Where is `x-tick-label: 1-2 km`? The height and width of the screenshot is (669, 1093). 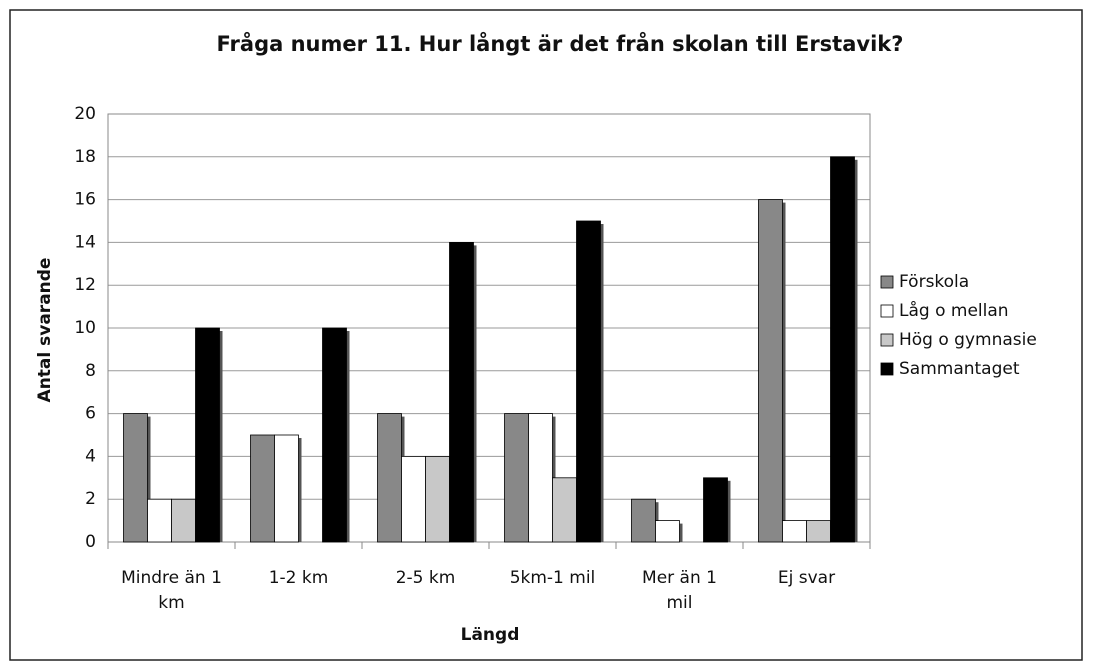
x-tick-label: 1-2 km is located at coordinates (299, 578).